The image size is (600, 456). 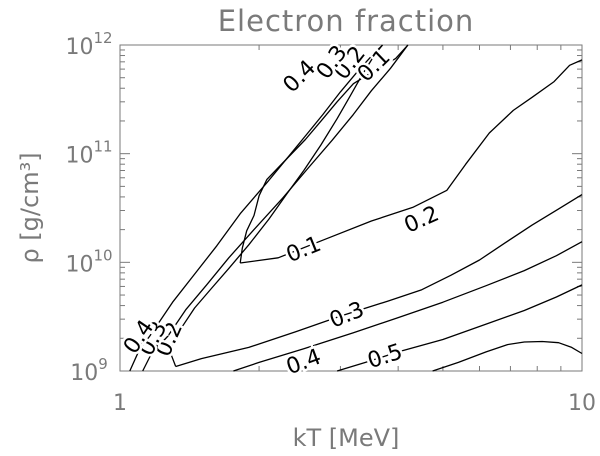 I want to click on y-tick-exponent: 9, so click(x=103, y=364).